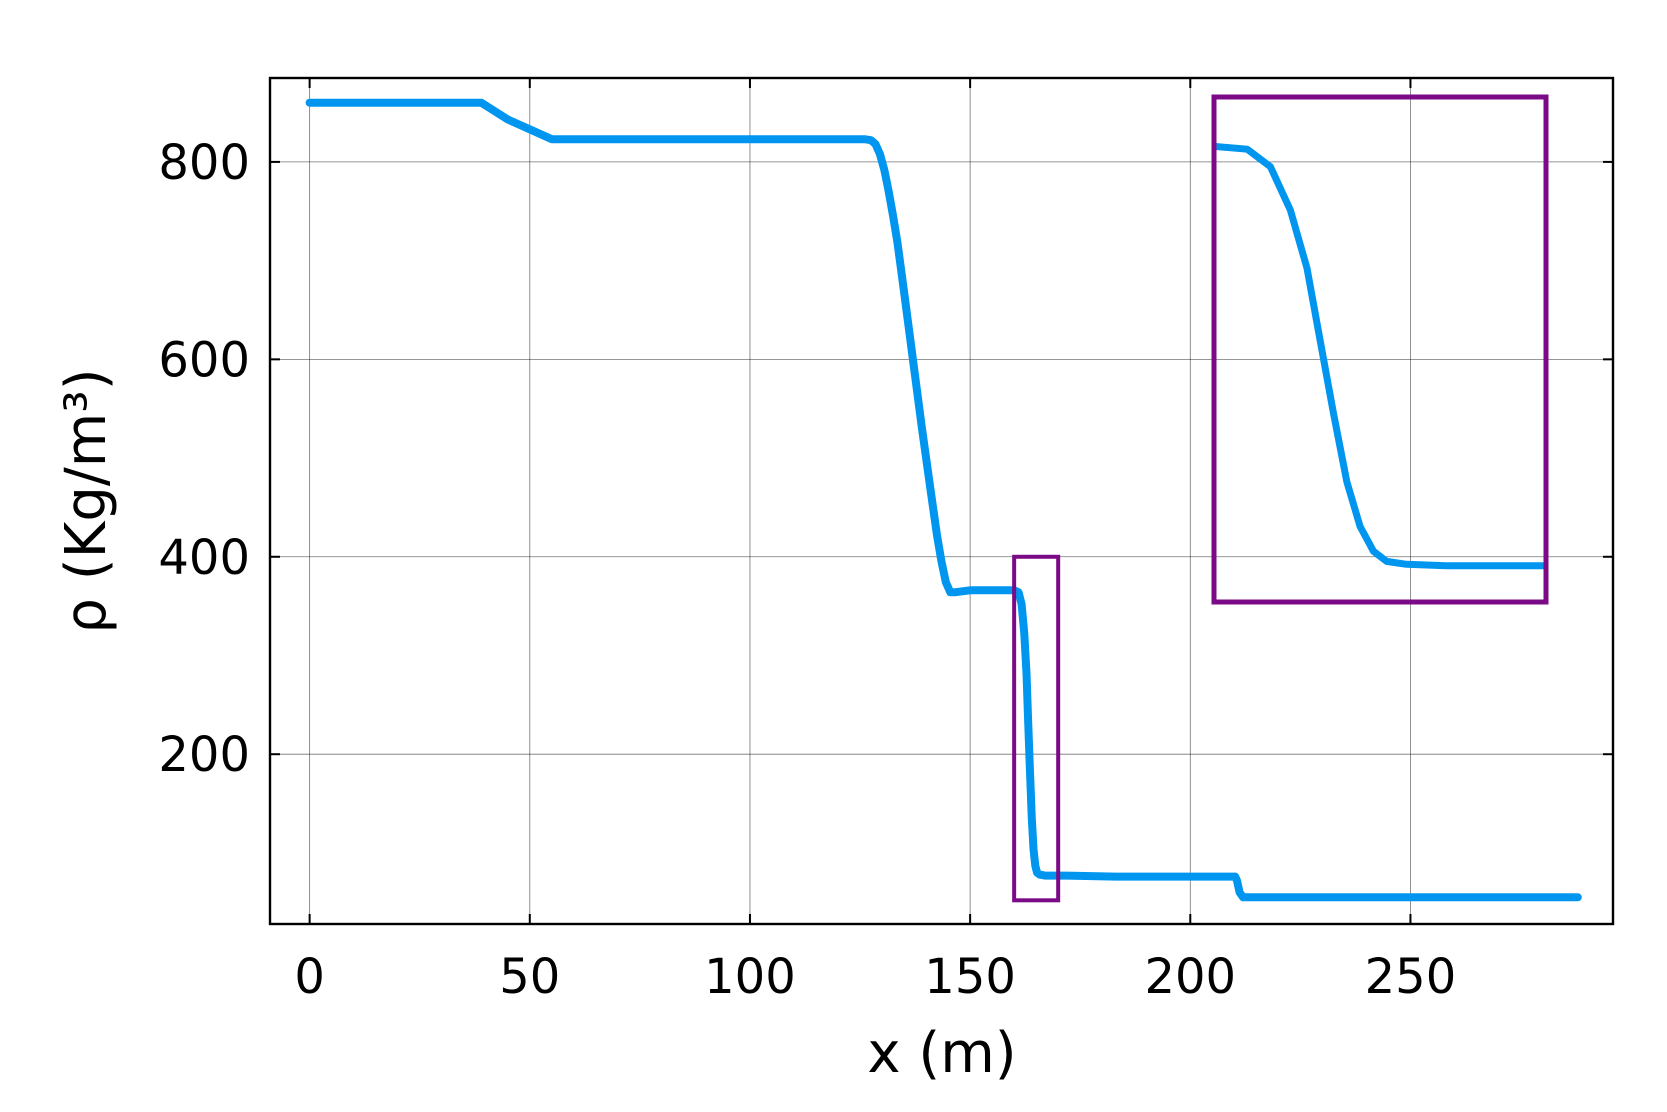 The image size is (1667, 1112). Describe the element at coordinates (86, 500) in the screenshot. I see `y-axis-label: ρ (Kg/m³)` at that location.